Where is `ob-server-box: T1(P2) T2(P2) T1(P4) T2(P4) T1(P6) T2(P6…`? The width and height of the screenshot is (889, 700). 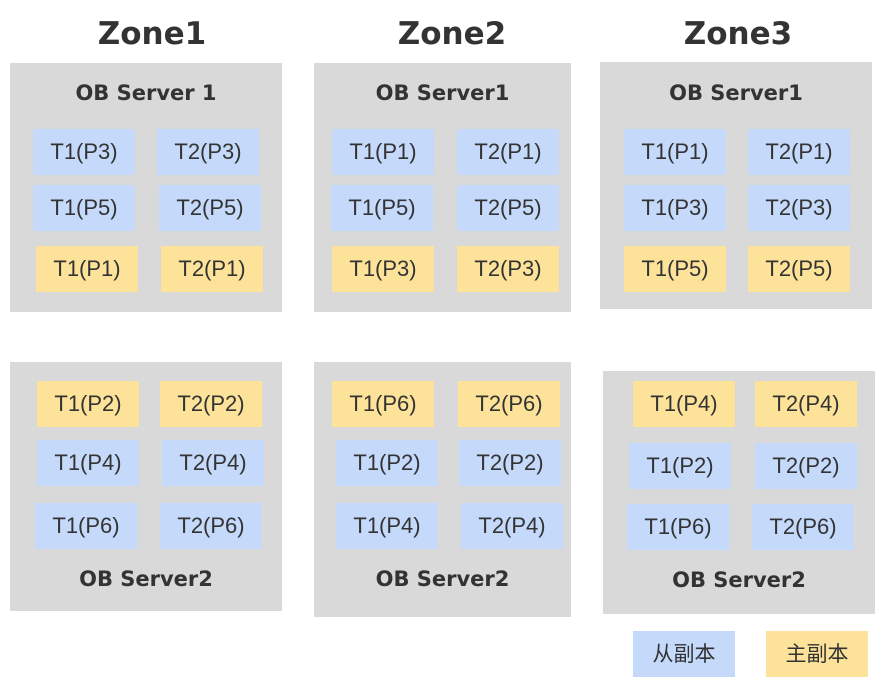 ob-server-box: T1(P2) T2(P2) T1(P4) T2(P4) T1(P6) T2(P6… is located at coordinates (146, 486).